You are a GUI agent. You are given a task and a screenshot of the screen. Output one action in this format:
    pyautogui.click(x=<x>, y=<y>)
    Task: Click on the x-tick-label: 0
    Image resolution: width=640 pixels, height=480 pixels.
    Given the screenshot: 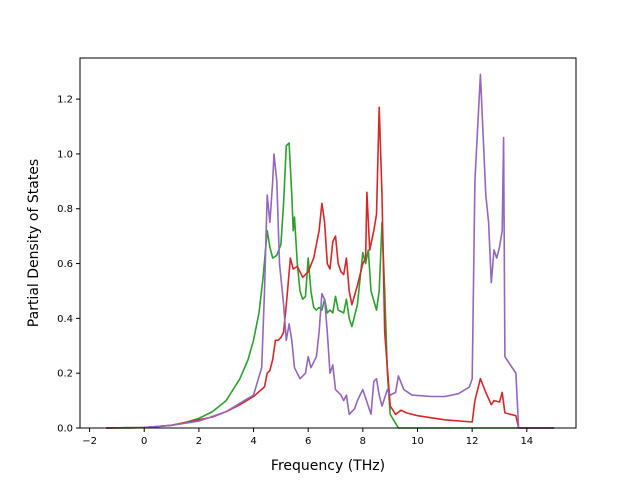 What is the action you would take?
    pyautogui.click(x=144, y=441)
    